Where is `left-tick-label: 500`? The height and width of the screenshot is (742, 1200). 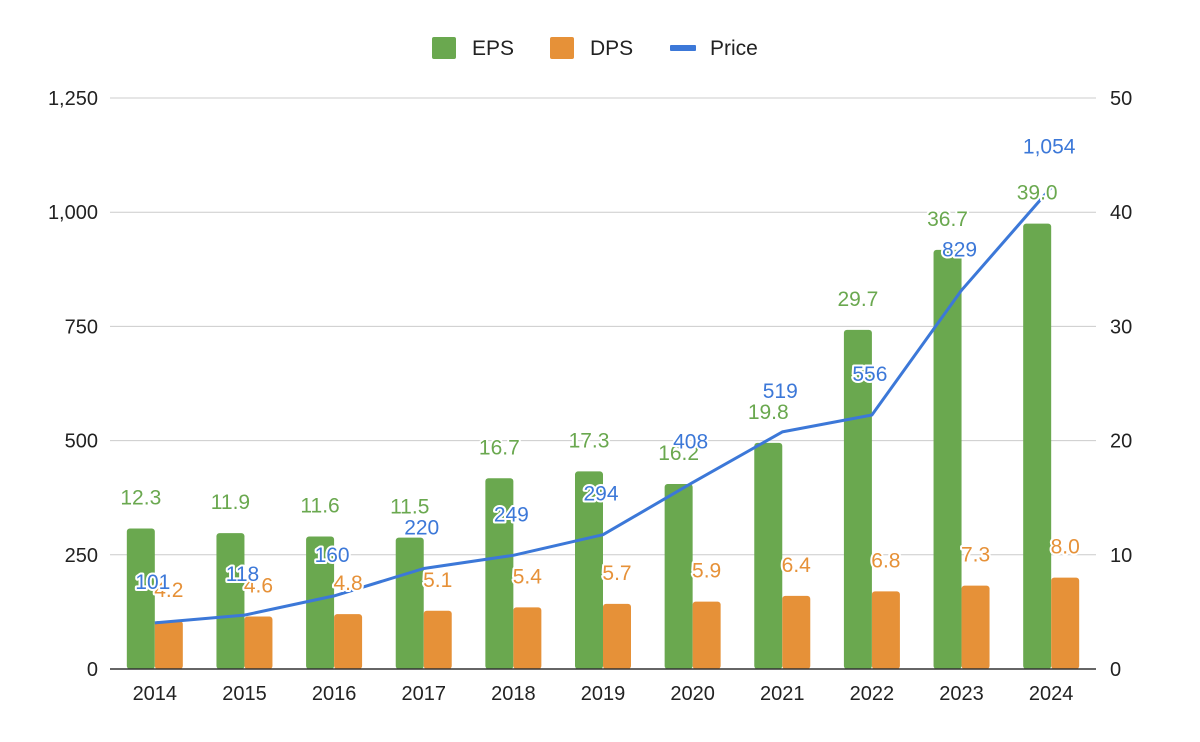
left-tick-label: 500 is located at coordinates (81, 442).